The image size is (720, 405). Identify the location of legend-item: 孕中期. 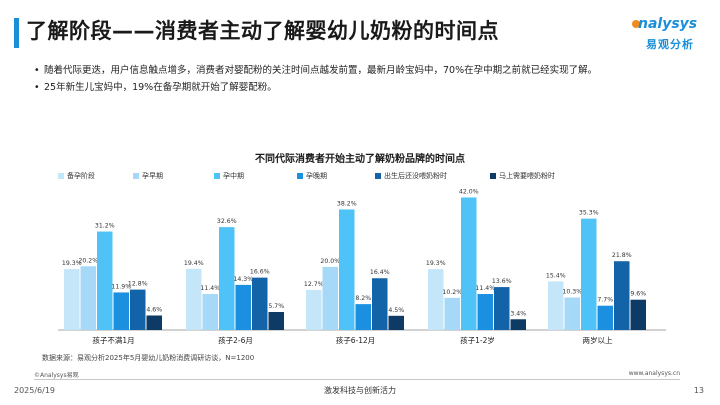
(229, 176).